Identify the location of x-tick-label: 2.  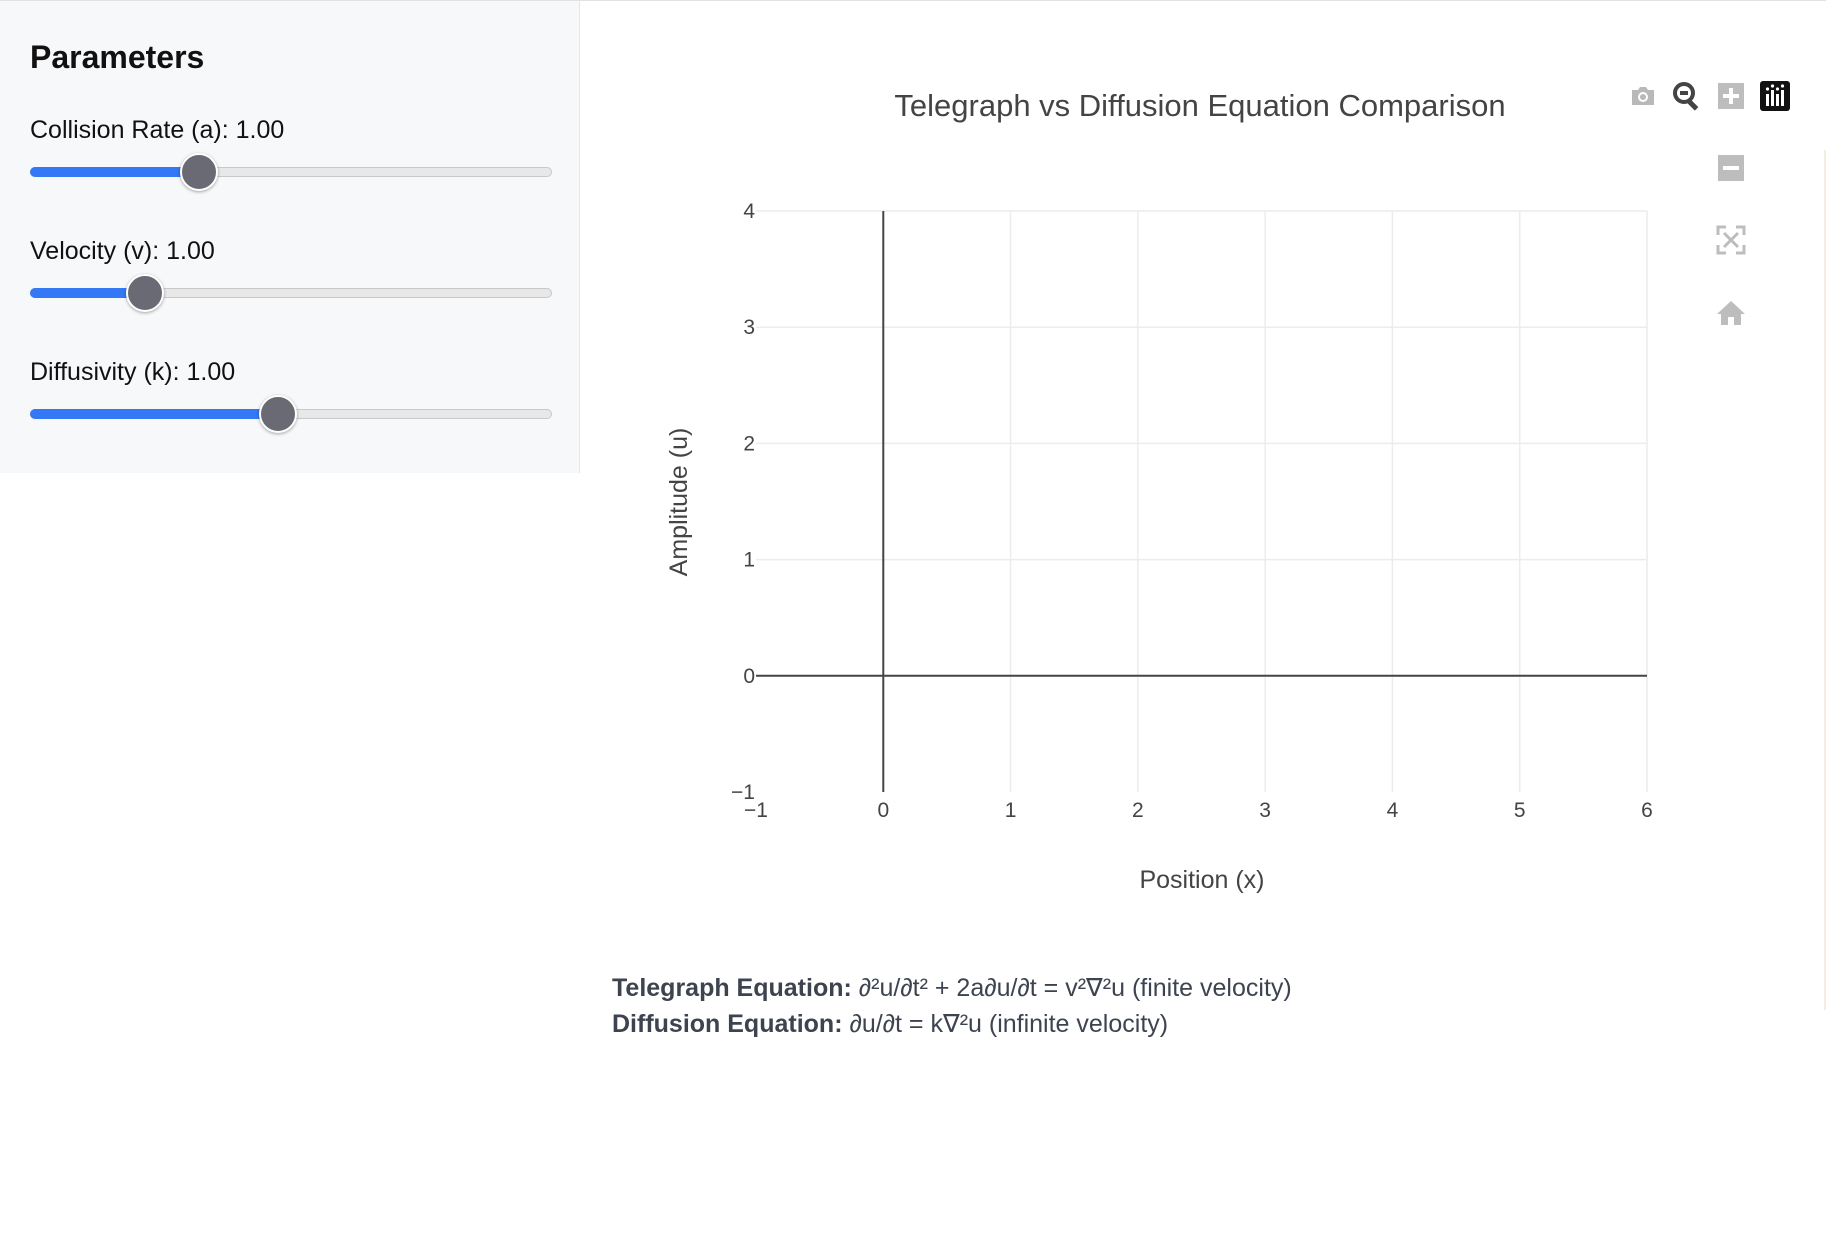
(1138, 810).